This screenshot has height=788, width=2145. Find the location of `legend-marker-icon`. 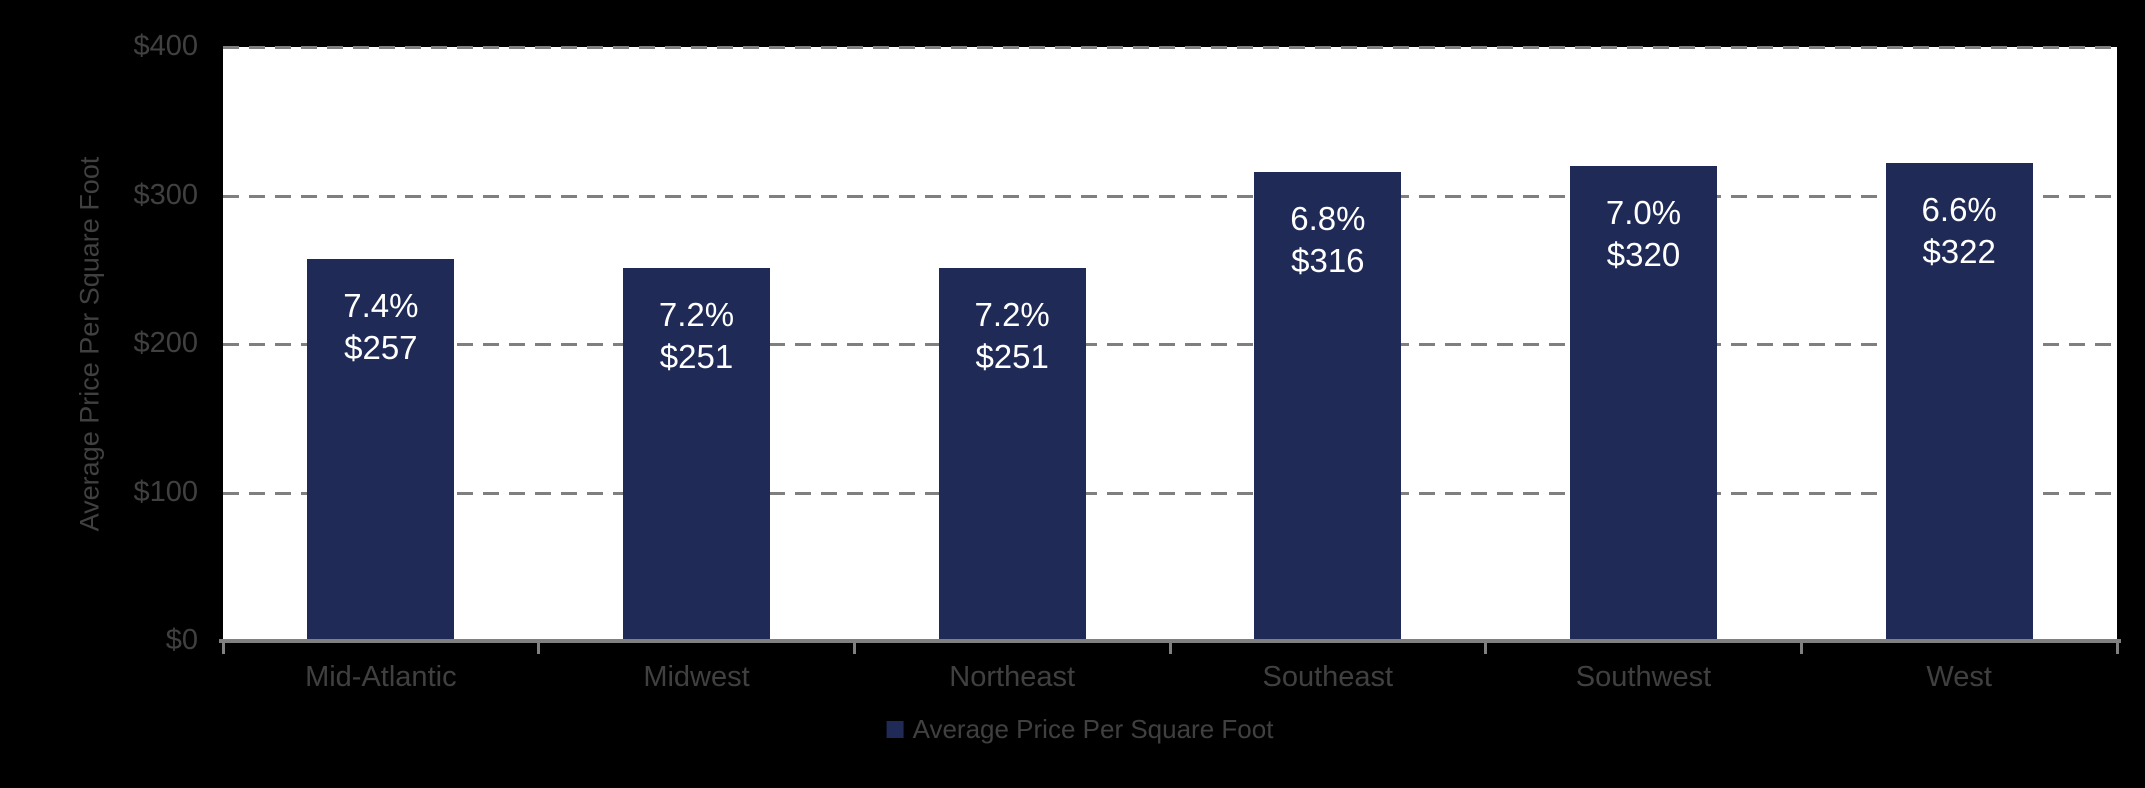

legend-marker-icon is located at coordinates (895, 729).